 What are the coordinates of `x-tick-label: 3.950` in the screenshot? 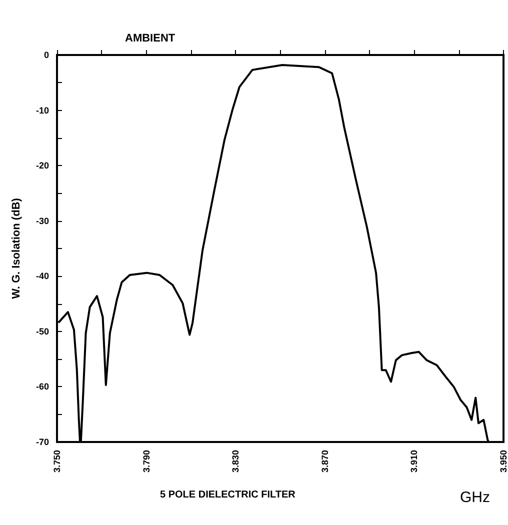 It's located at (503, 461).